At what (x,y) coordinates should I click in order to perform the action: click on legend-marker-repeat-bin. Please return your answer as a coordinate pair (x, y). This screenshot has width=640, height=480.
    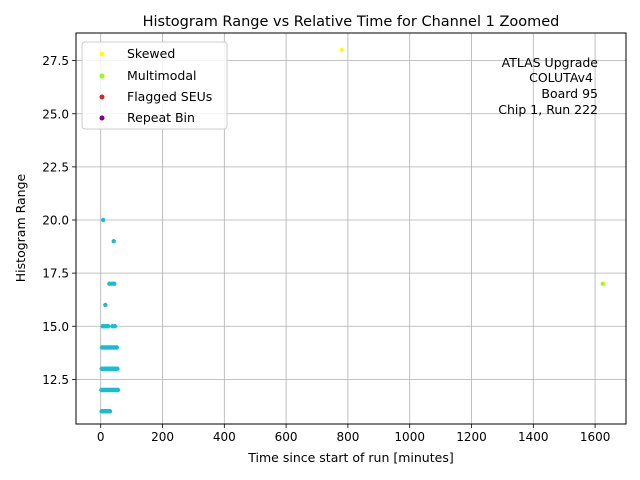
    Looking at the image, I should click on (102, 118).